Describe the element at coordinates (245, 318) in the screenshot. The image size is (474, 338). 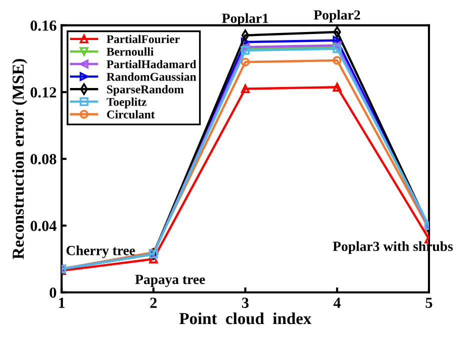
I see `x-axis-title: Point cloud index` at that location.